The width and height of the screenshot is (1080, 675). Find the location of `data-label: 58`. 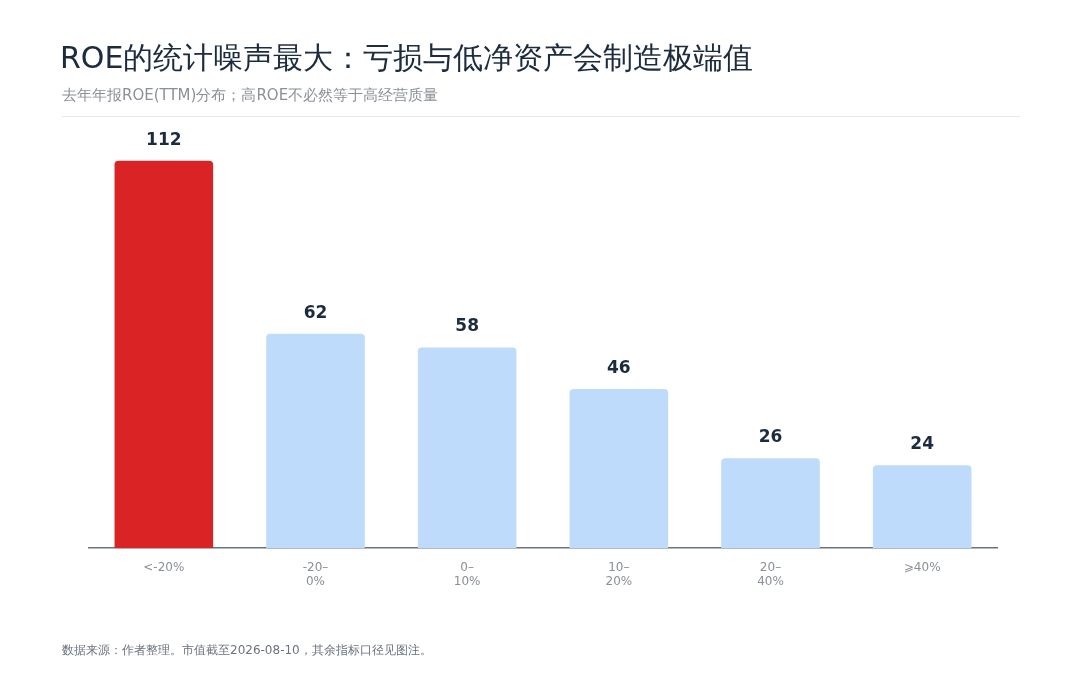

data-label: 58 is located at coordinates (467, 325).